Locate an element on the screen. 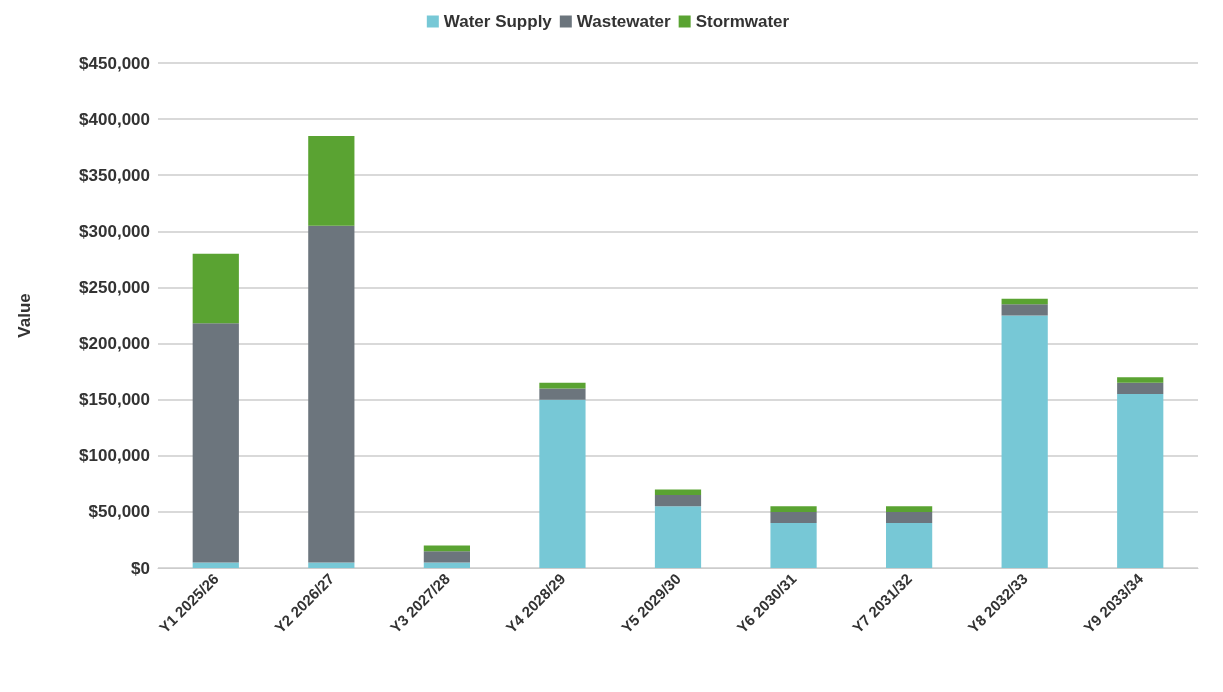 The image size is (1223, 692). y-tick-label: $400,000 is located at coordinates (114, 119).